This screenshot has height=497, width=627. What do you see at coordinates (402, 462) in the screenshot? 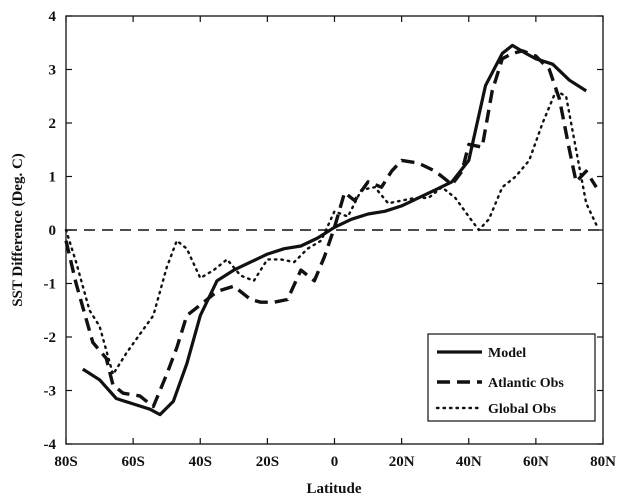
I see `x-tick-label: 20N` at bounding box center [402, 462].